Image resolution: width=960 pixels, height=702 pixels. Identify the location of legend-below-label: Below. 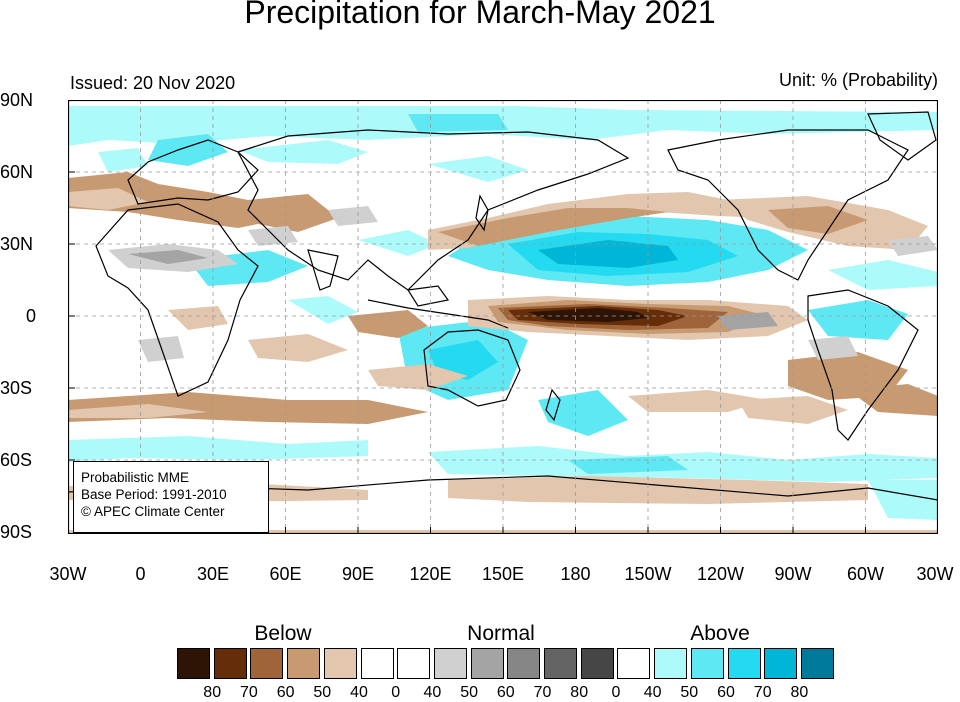
(283, 633).